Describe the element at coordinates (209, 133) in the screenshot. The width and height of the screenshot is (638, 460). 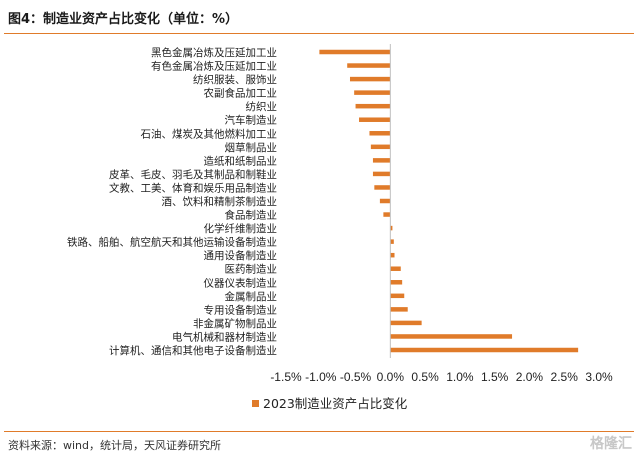
I see `category-label: 石油、煤炭及其他燃料加工业` at that location.